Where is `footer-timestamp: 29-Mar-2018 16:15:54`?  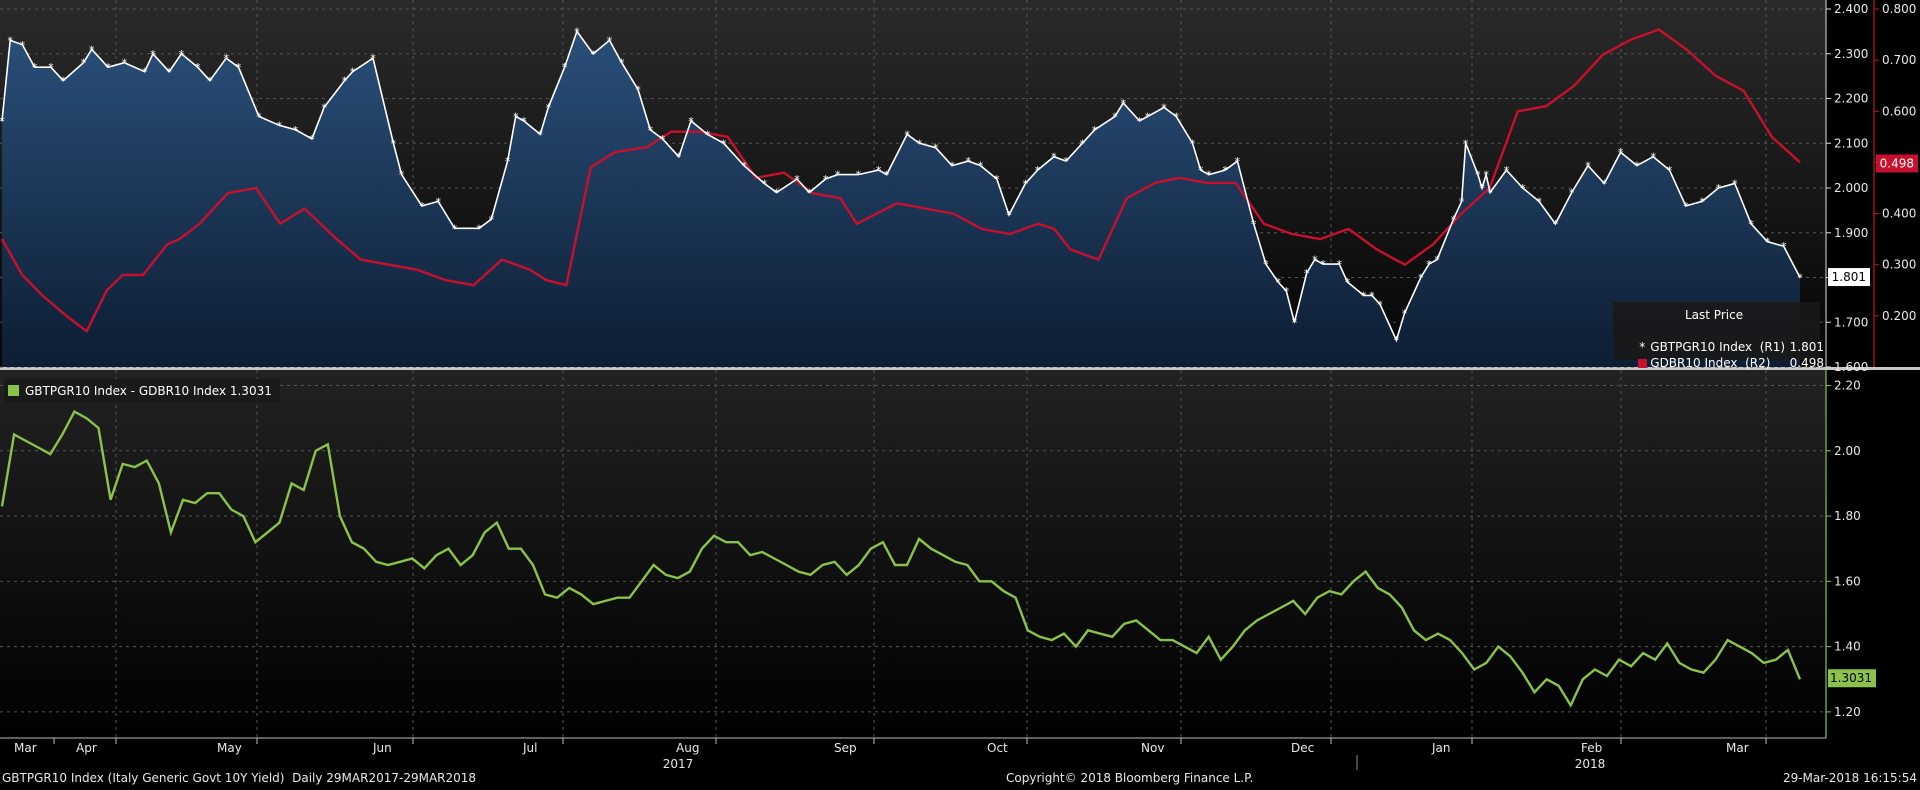
footer-timestamp: 29-Mar-2018 16:15:54 is located at coordinates (1849, 778).